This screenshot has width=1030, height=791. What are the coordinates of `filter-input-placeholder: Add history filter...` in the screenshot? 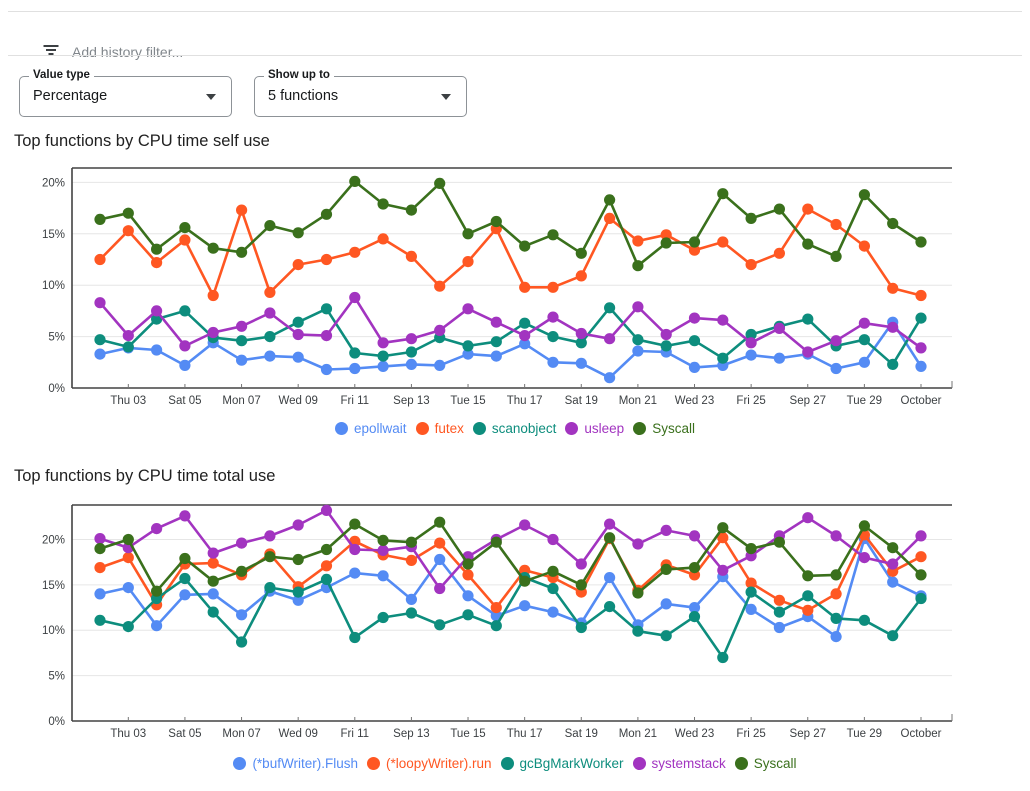 It's located at (128, 52).